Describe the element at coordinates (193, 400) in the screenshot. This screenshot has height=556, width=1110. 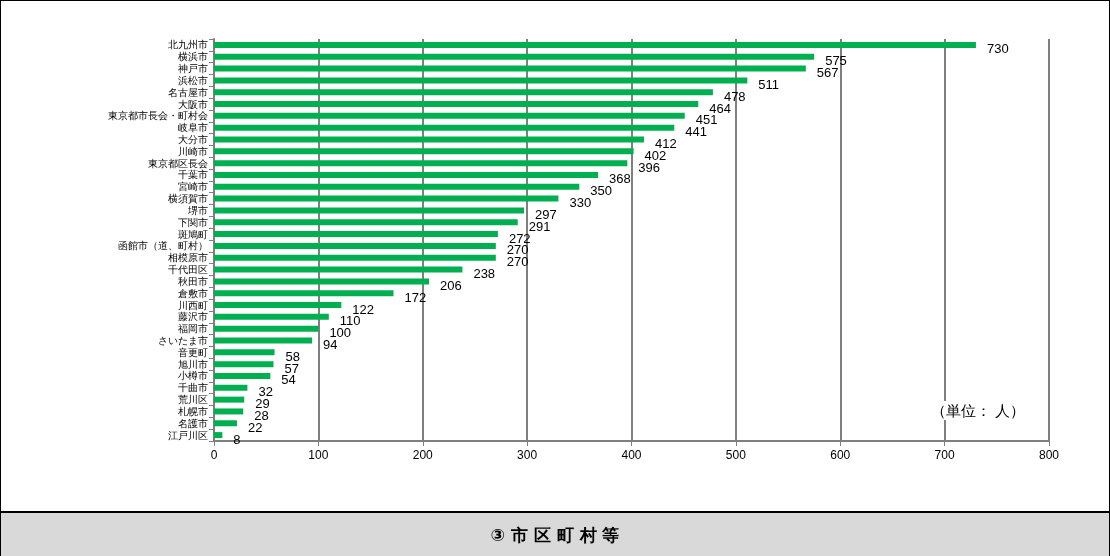
I see `y-tick-label: 荒川区` at that location.